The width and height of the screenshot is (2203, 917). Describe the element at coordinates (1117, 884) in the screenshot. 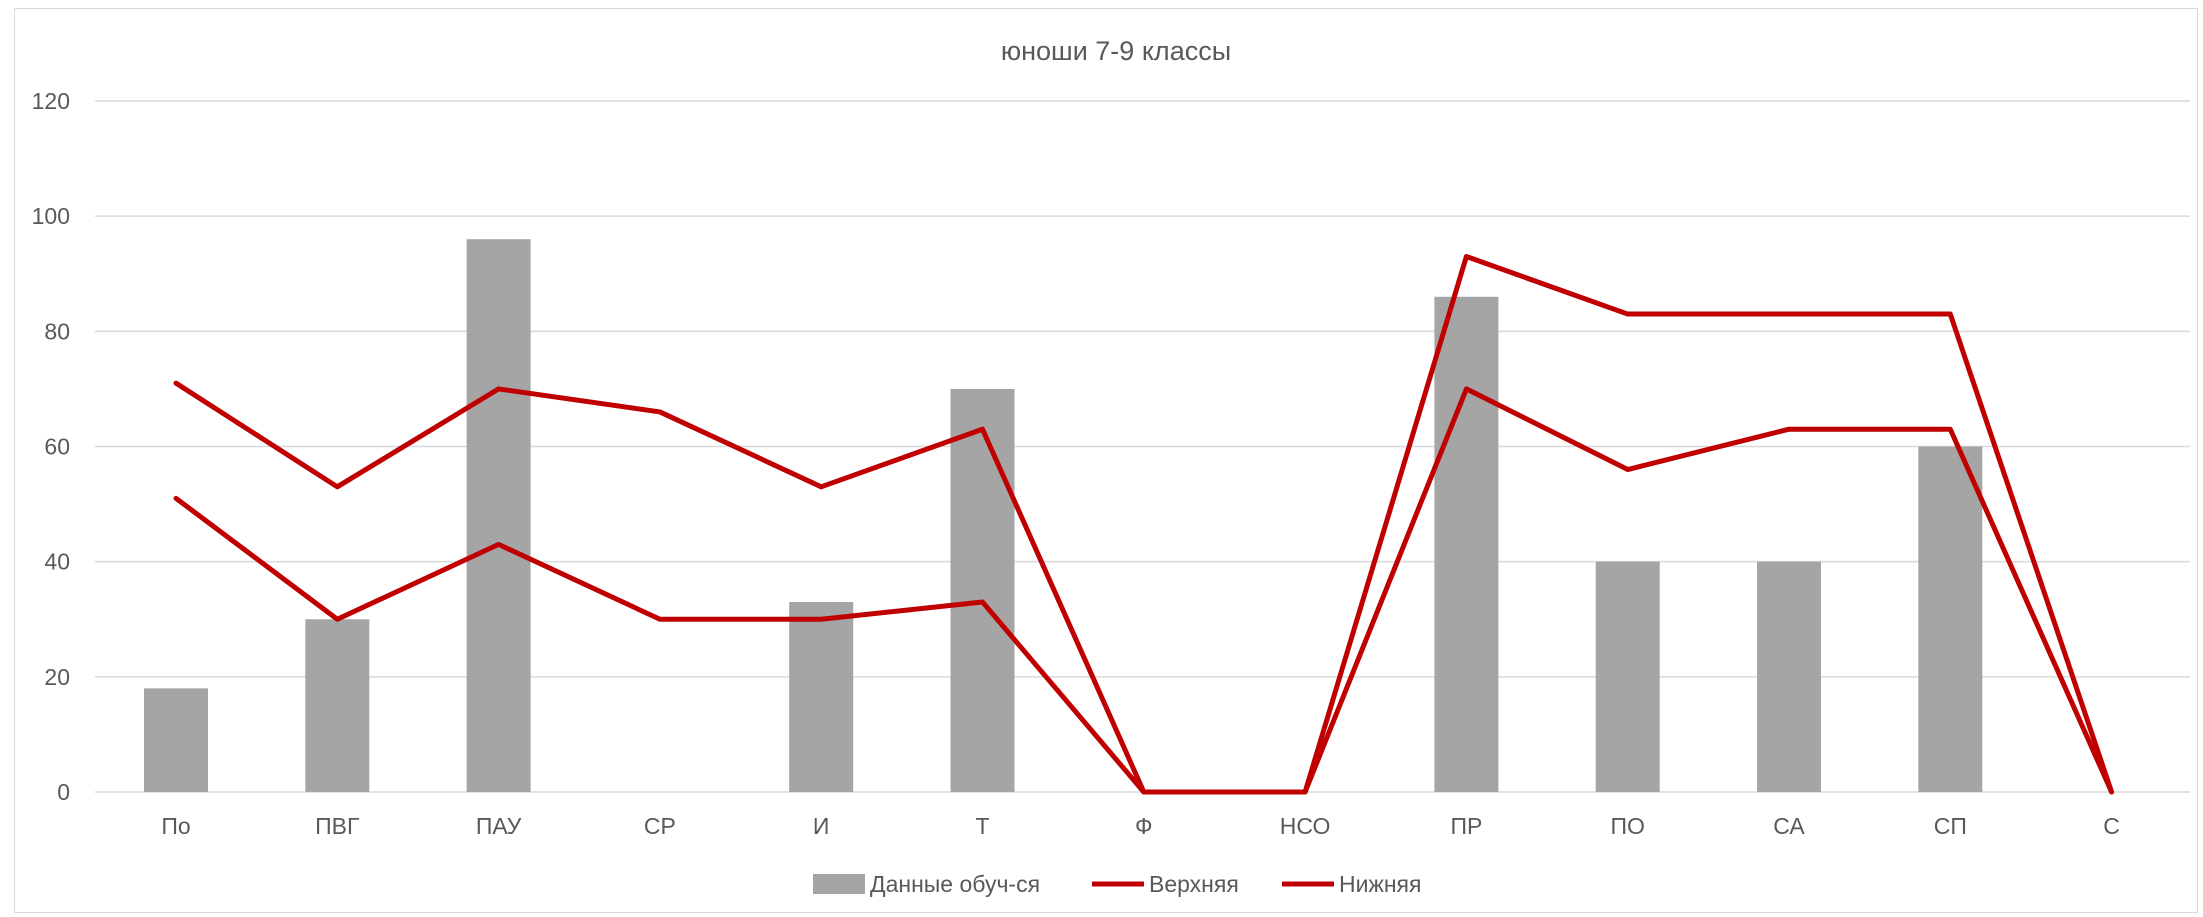

I see `legend: Данные обуч-ся Верхняя Нижняя` at that location.